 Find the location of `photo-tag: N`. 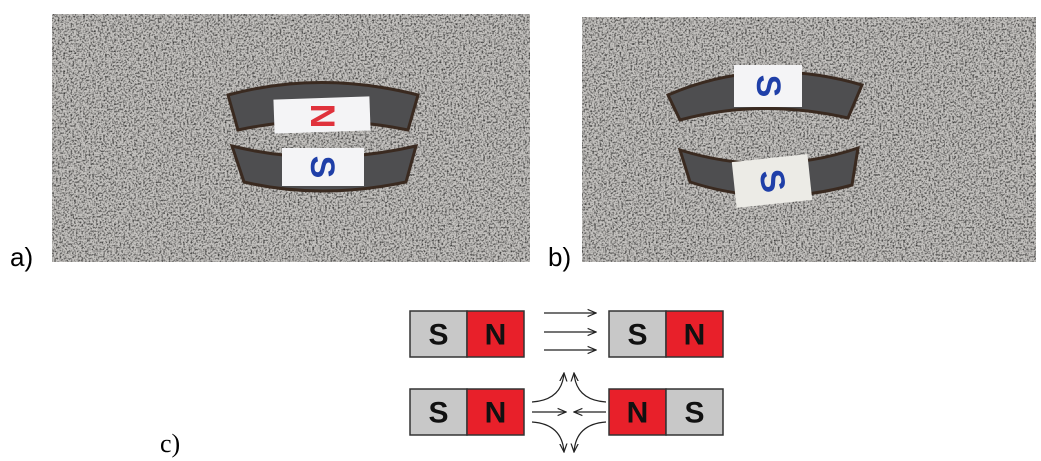

photo-tag: N is located at coordinates (322, 116).